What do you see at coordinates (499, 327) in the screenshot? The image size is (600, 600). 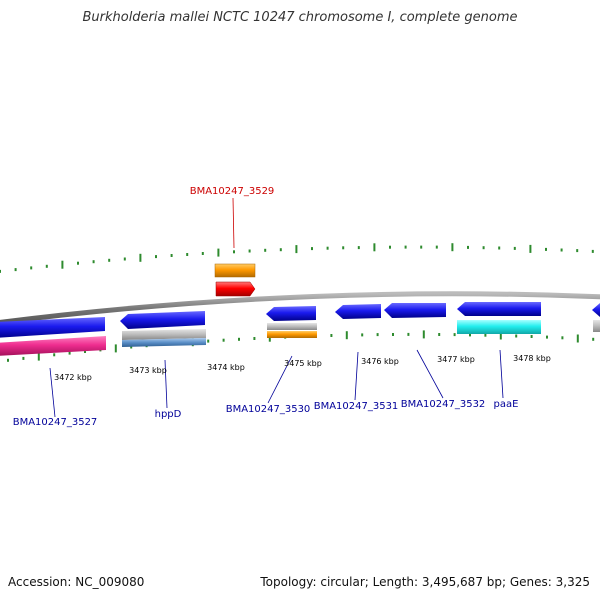 I see `feature-paae-cyan` at bounding box center [499, 327].